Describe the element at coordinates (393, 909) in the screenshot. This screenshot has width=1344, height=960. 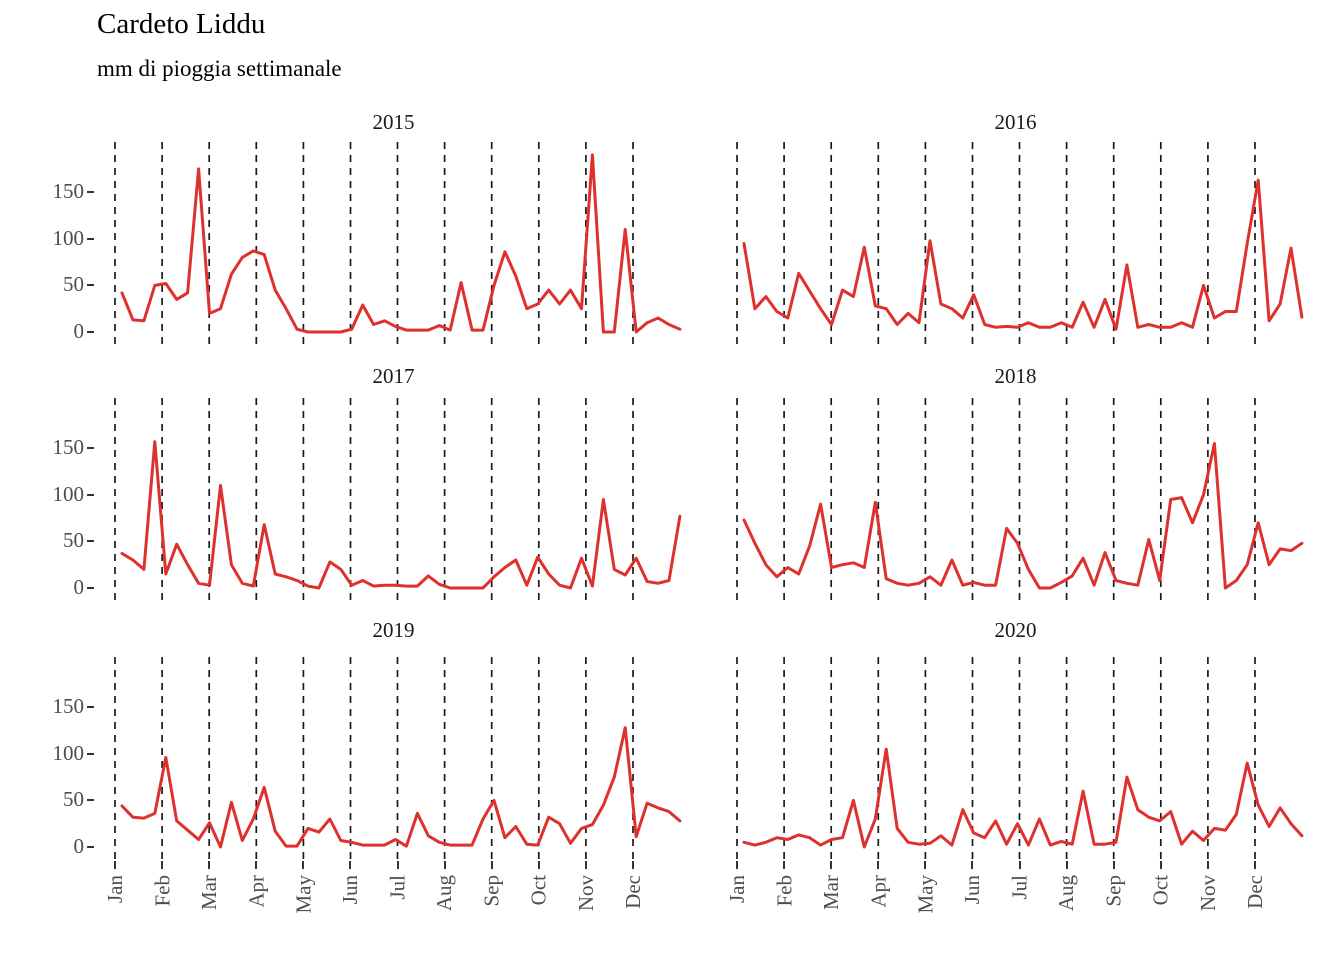
I see `x-axis-left-column: Jan Feb Mar Apr May Jun Jul Aug Sep Oct Nov Dec` at that location.